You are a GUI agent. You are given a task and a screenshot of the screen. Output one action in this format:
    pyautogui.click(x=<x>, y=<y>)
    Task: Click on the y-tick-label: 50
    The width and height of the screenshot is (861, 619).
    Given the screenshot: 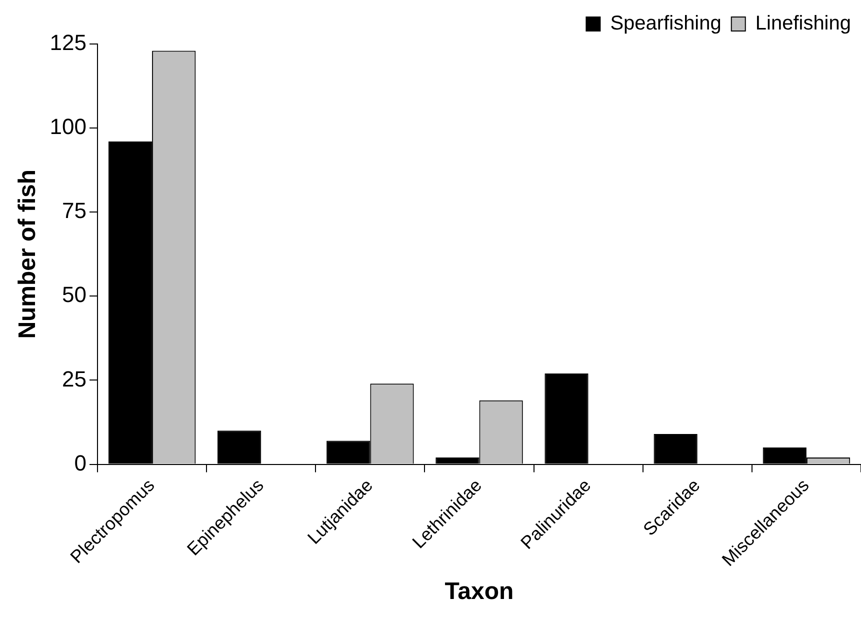 What is the action you would take?
    pyautogui.click(x=74, y=295)
    